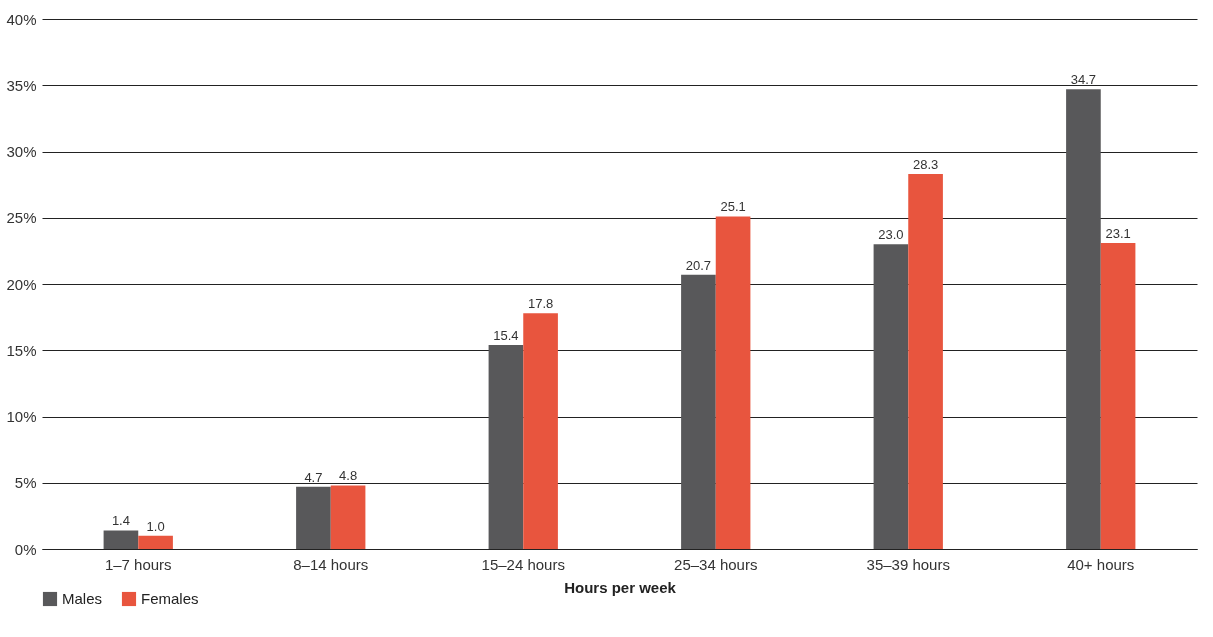  I want to click on x-tick-label: 25–34 hours, so click(716, 564).